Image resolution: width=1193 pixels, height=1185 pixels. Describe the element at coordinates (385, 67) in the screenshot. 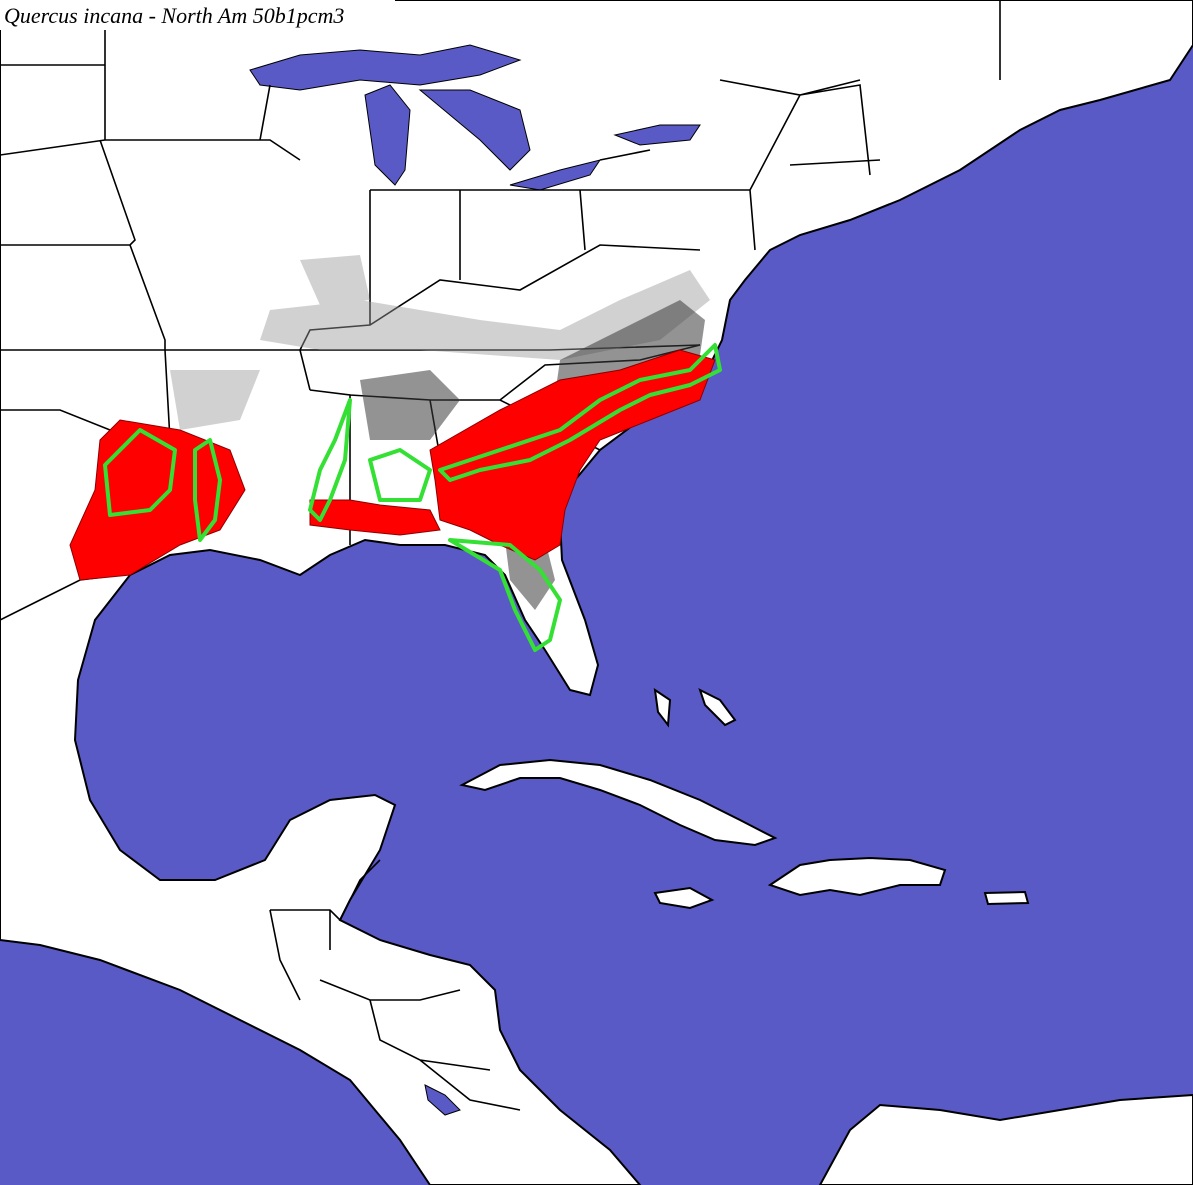

I see `lake-superior` at that location.